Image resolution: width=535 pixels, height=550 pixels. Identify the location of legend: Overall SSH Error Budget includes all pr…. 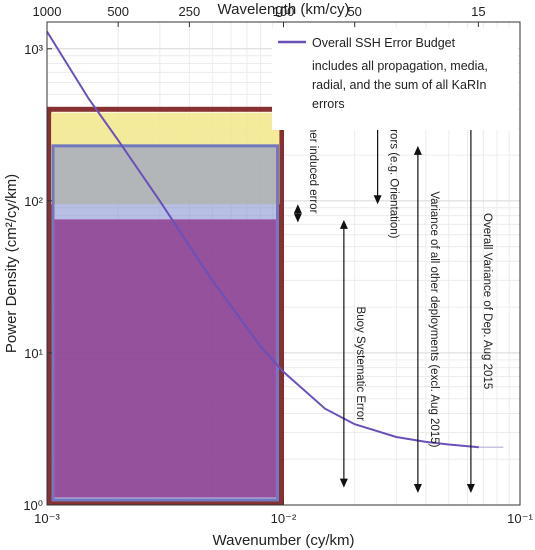
(395, 79).